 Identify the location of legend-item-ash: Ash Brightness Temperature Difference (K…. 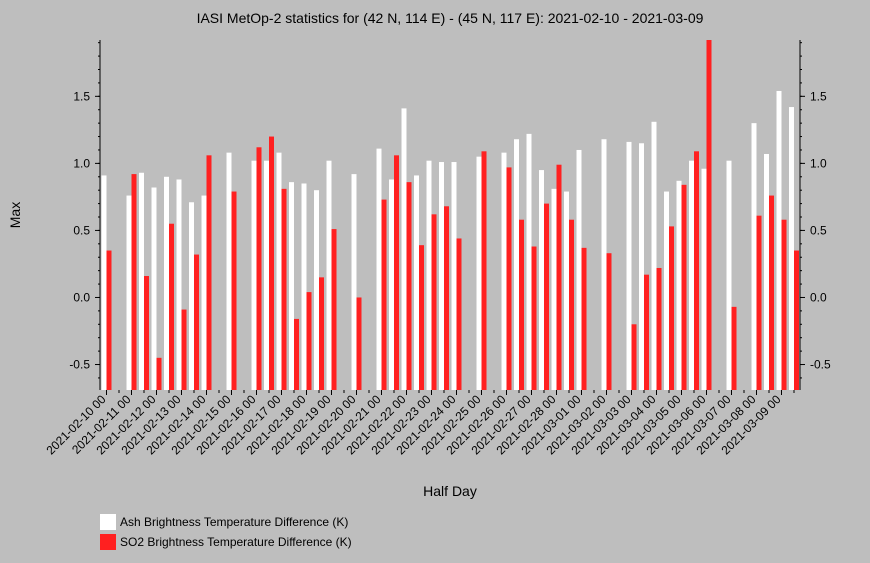
(226, 522).